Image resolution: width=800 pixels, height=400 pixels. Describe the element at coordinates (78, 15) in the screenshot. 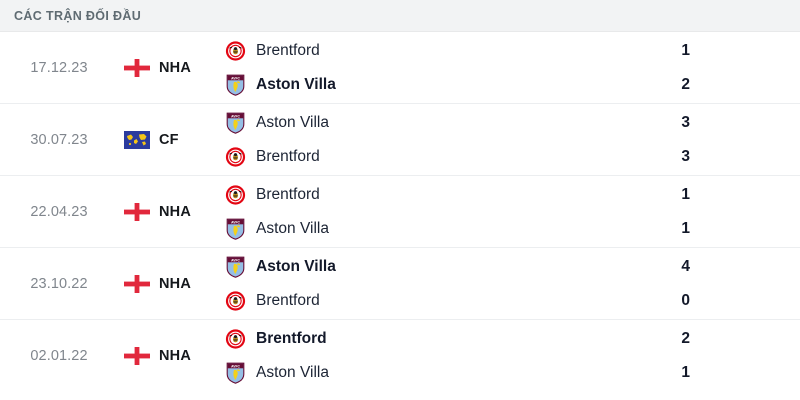

I see `page-title: CÁC TRẬN ĐỐI ĐẦU` at that location.